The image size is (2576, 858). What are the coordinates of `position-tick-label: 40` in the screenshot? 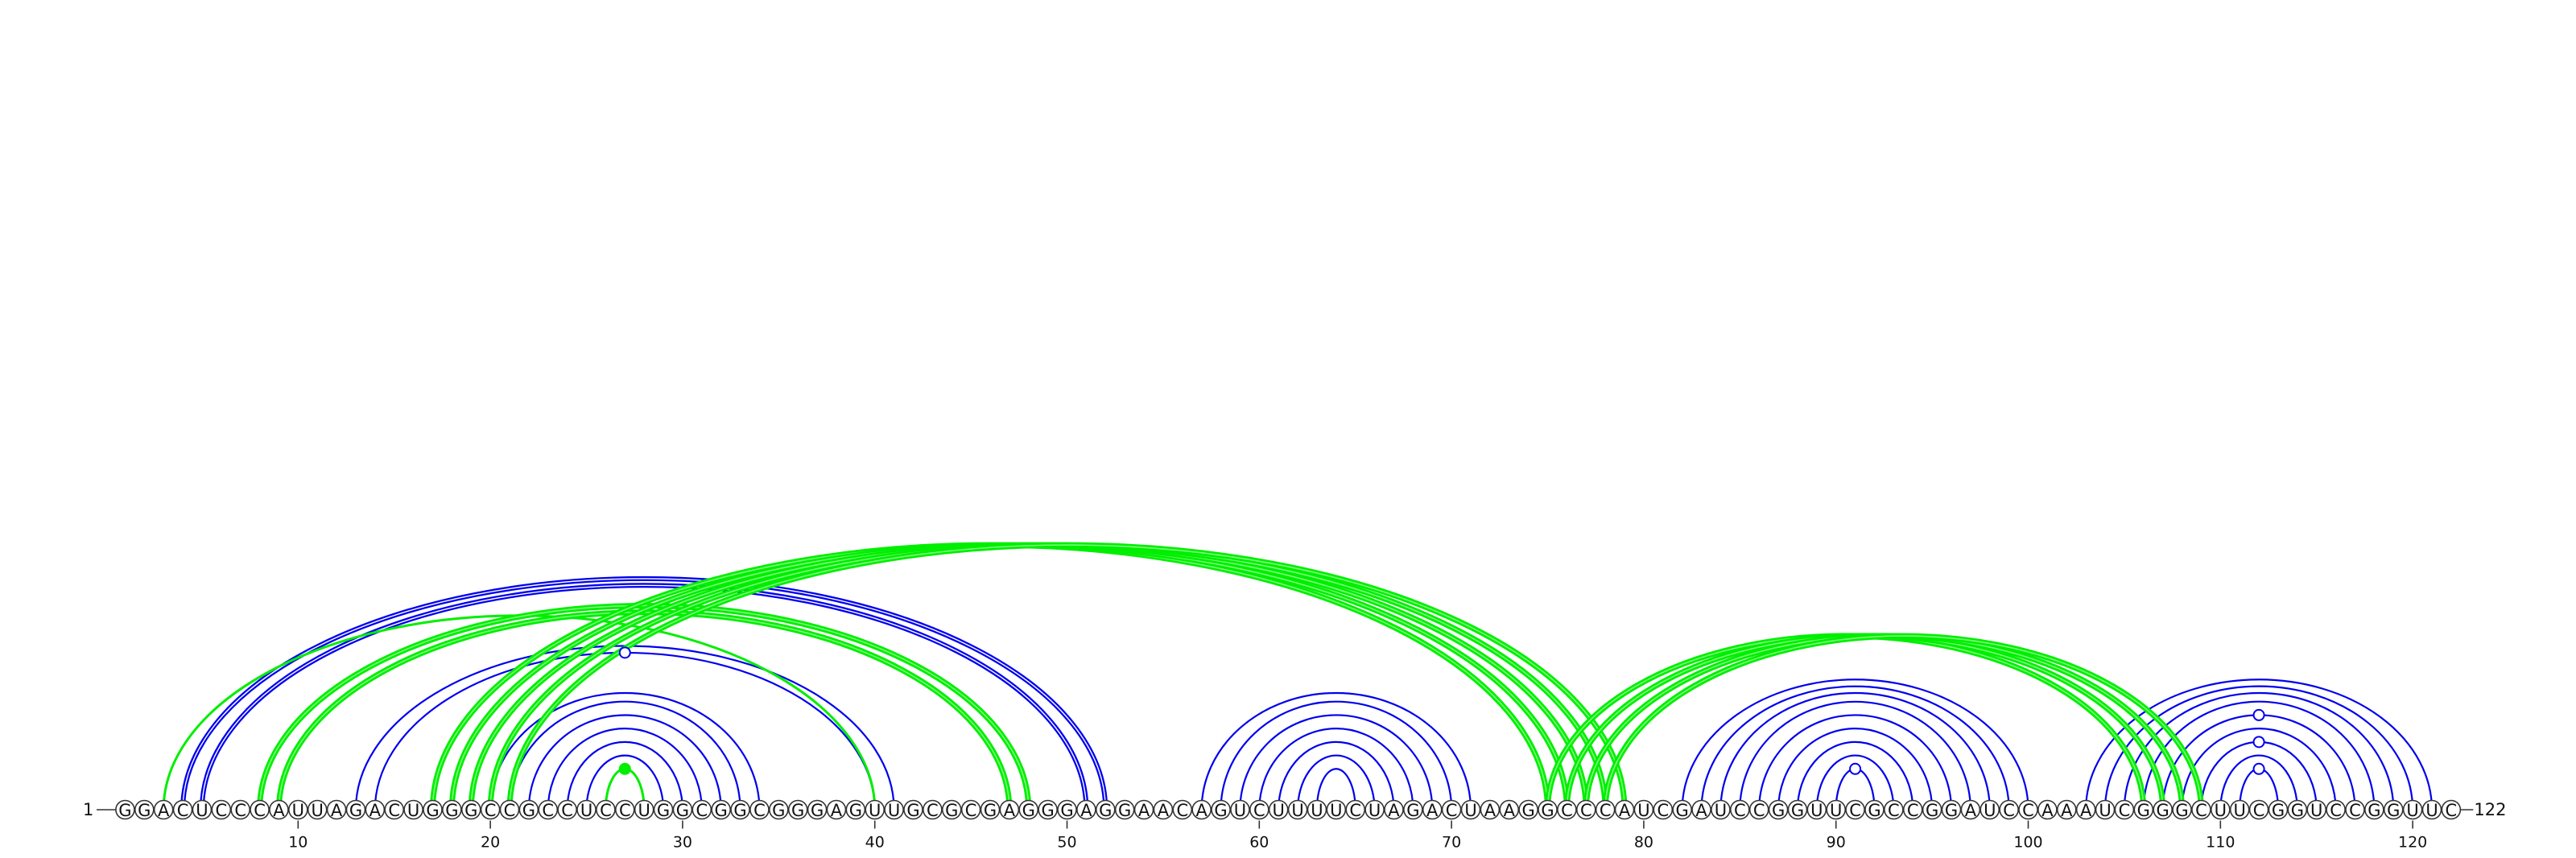 It's located at (875, 843).